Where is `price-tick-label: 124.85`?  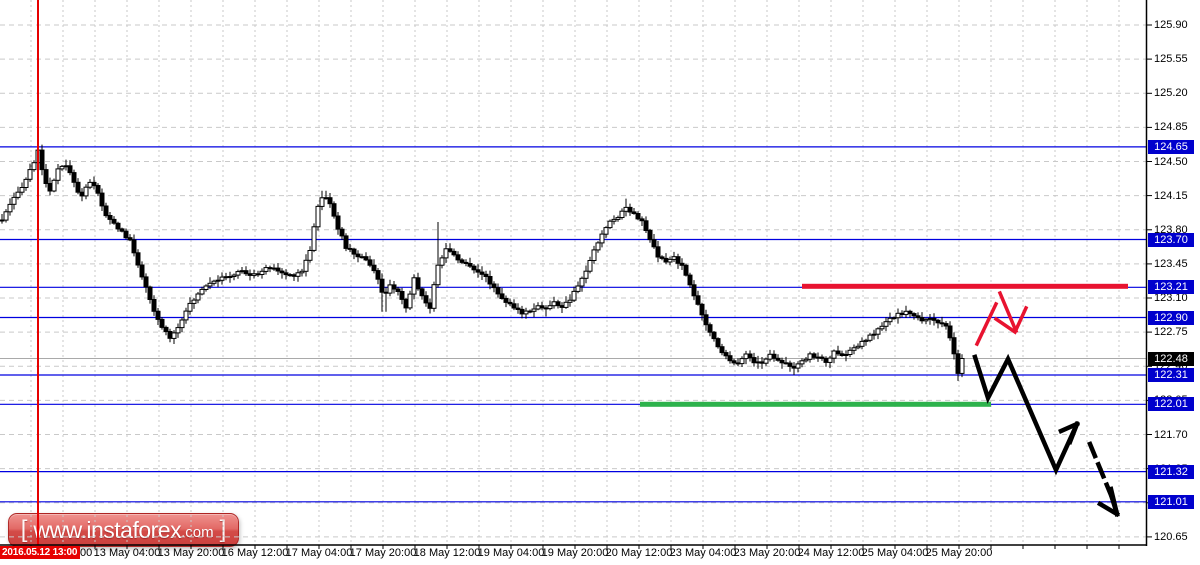 price-tick-label: 124.85 is located at coordinates (1171, 127).